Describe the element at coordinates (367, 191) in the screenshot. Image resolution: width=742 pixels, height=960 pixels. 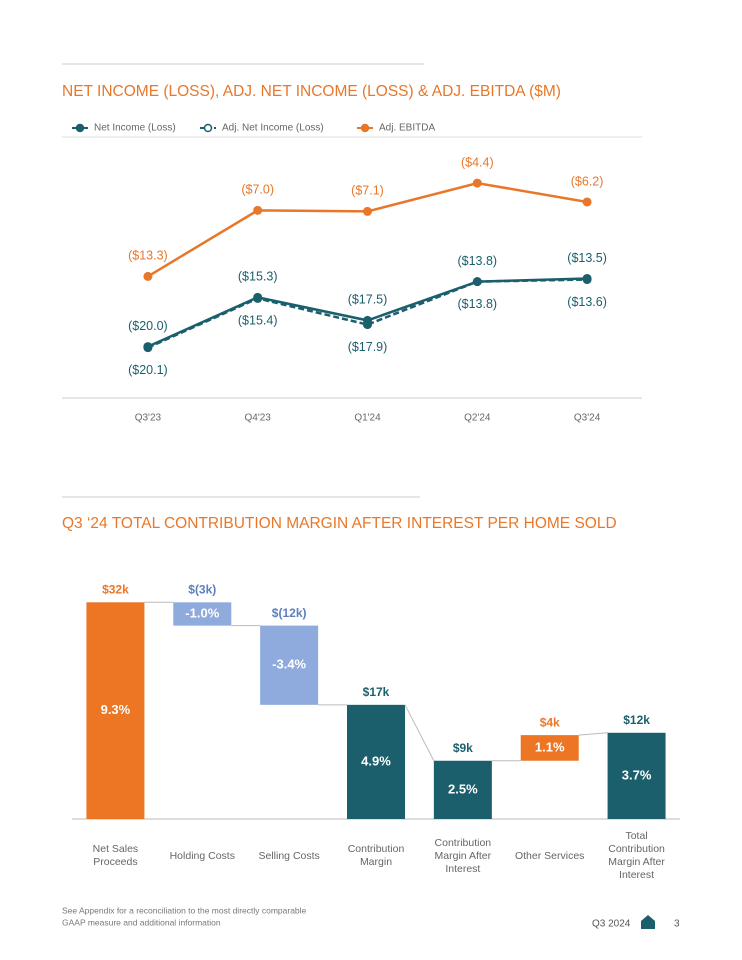
I see `data-label: ($7.1)` at that location.